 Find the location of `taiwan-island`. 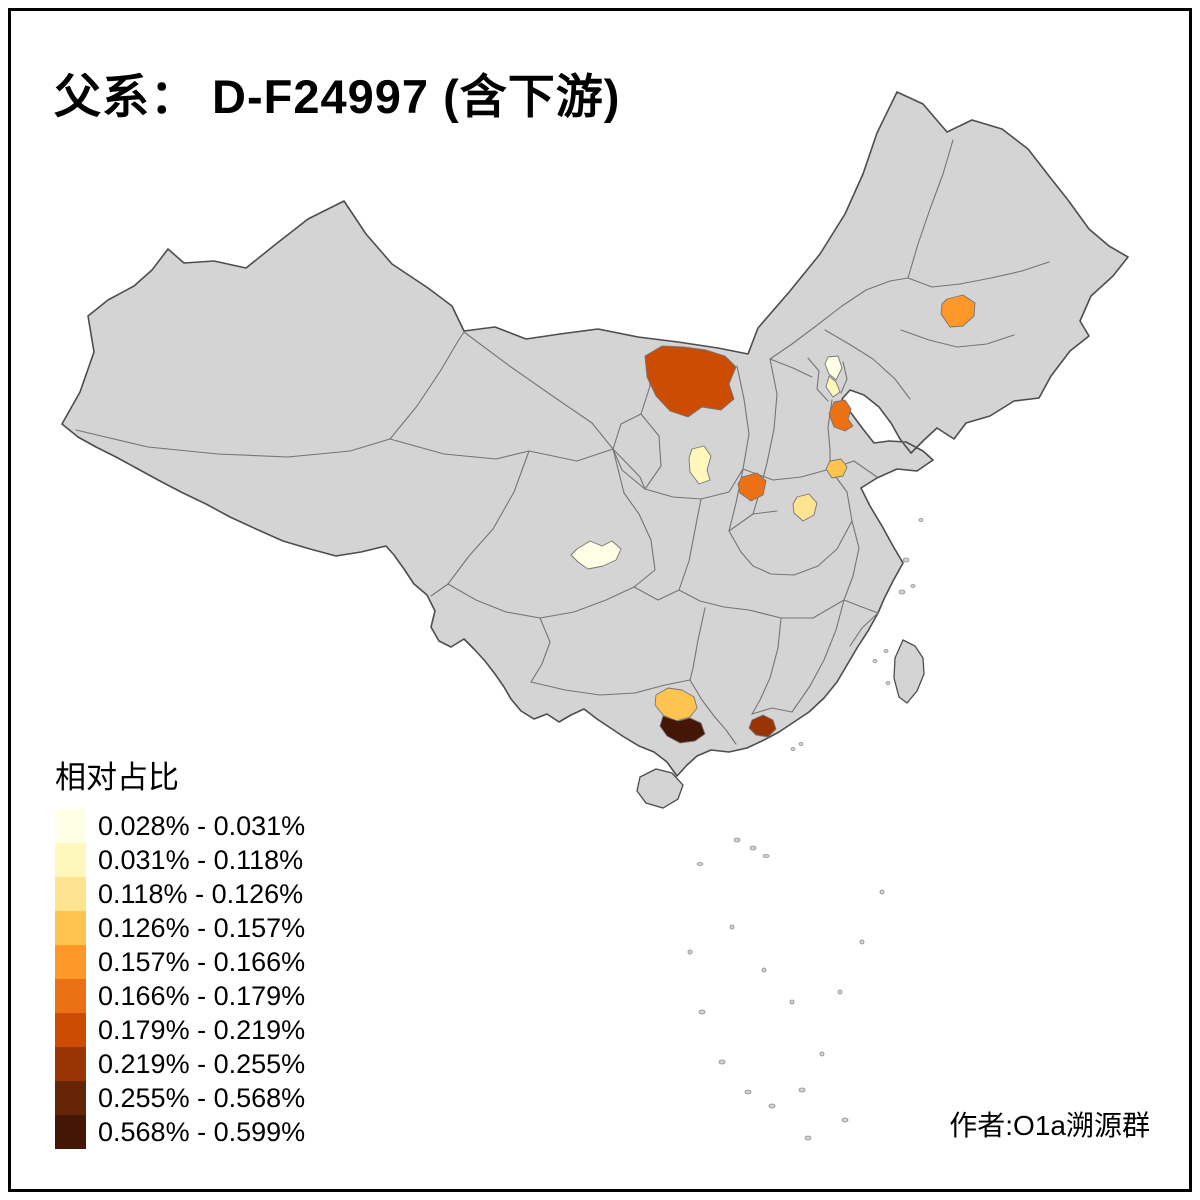

taiwan-island is located at coordinates (909, 671).